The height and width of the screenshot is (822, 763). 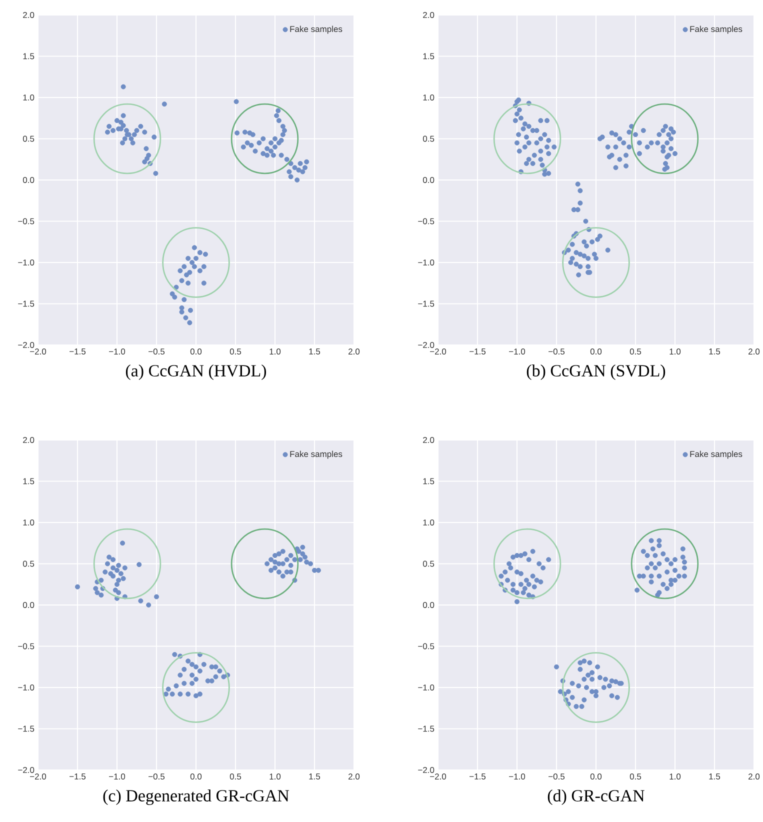 What do you see at coordinates (196, 372) in the screenshot?
I see `text: (a) CcGAN (HVDL)` at bounding box center [196, 372].